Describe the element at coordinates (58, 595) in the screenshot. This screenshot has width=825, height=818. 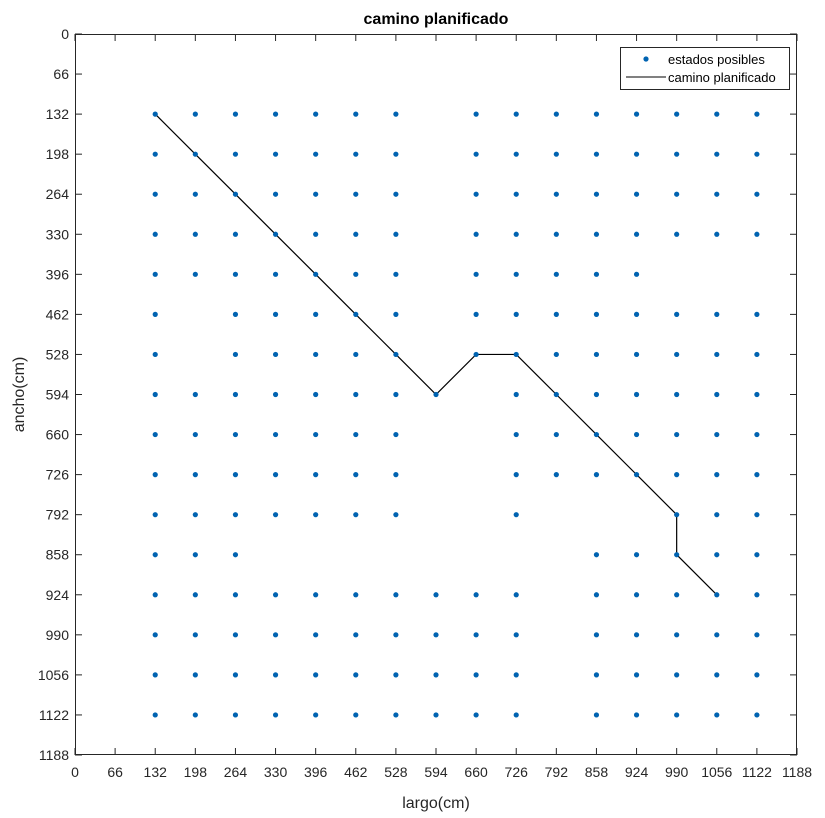
I see `y-tick-label: 924` at that location.